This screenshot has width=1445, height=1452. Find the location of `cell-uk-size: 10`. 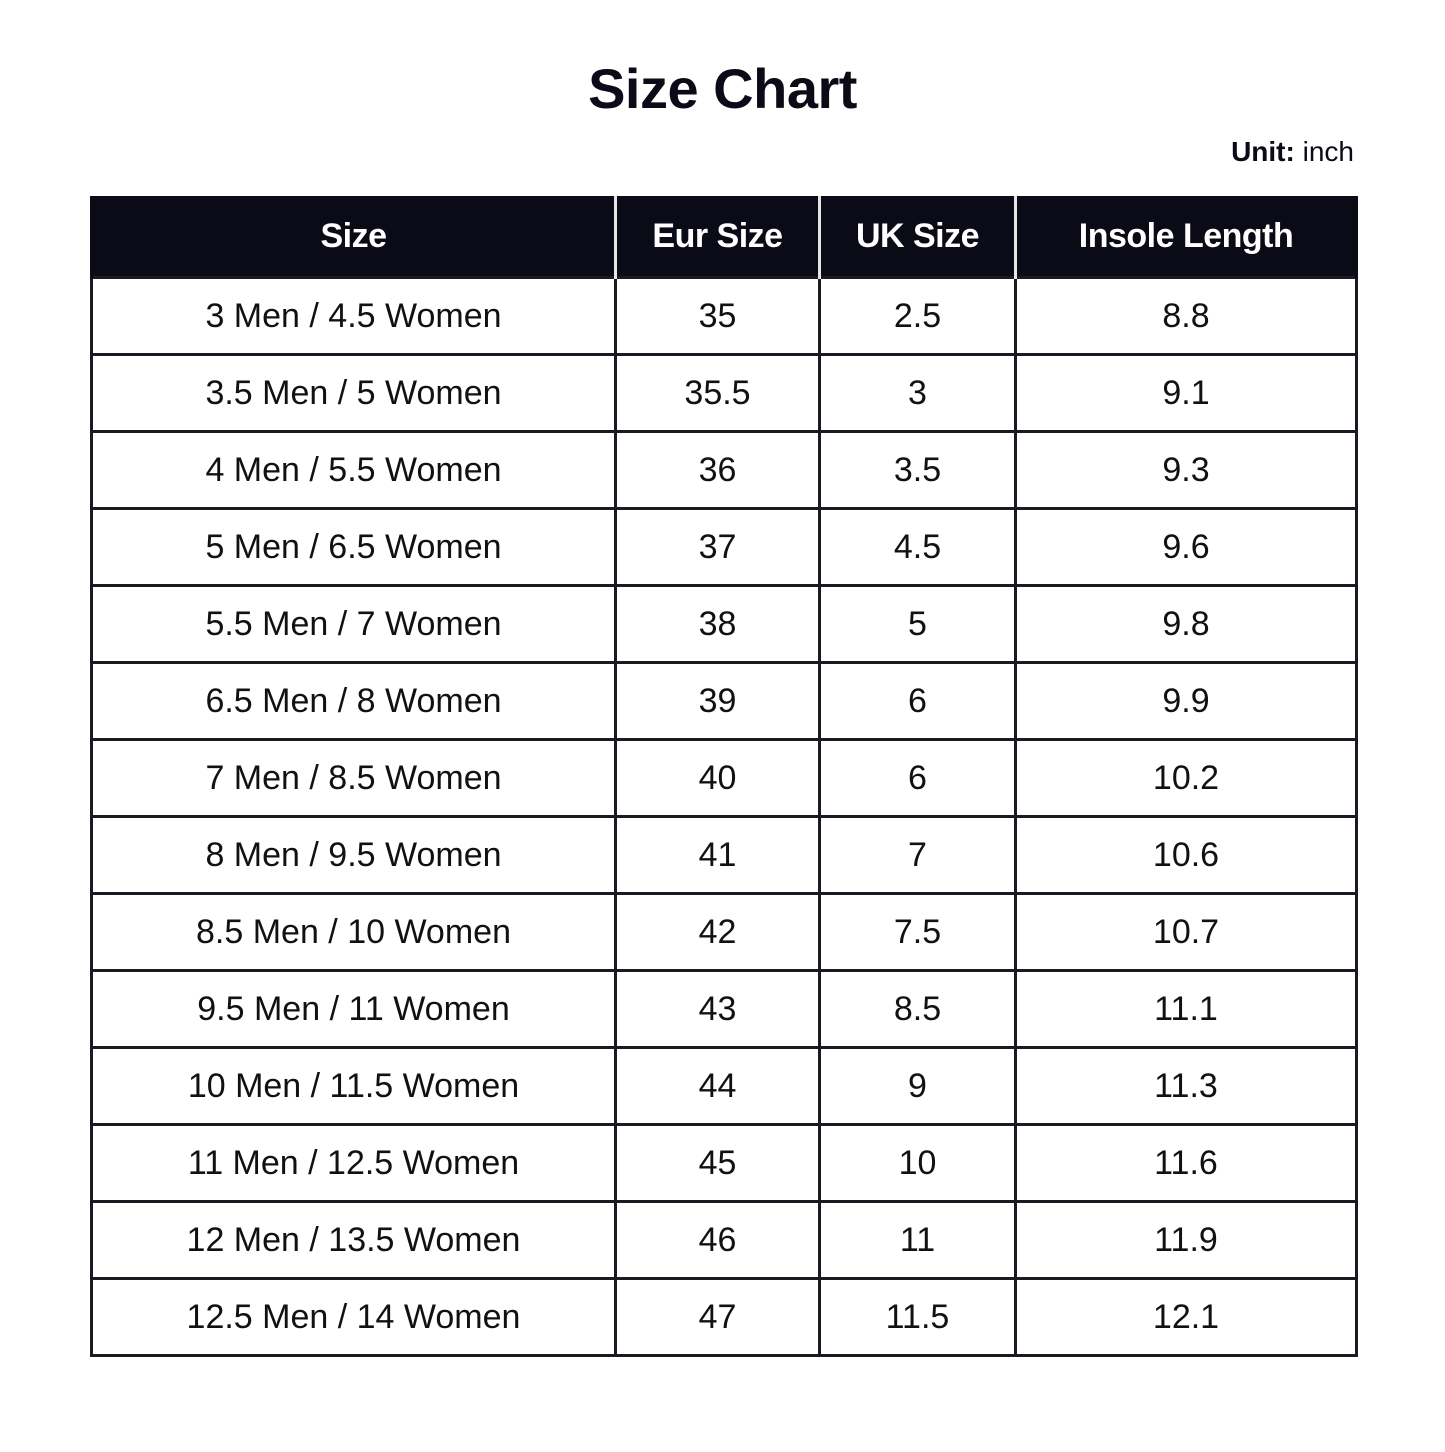

cell-uk-size: 10 is located at coordinates (917, 1163).